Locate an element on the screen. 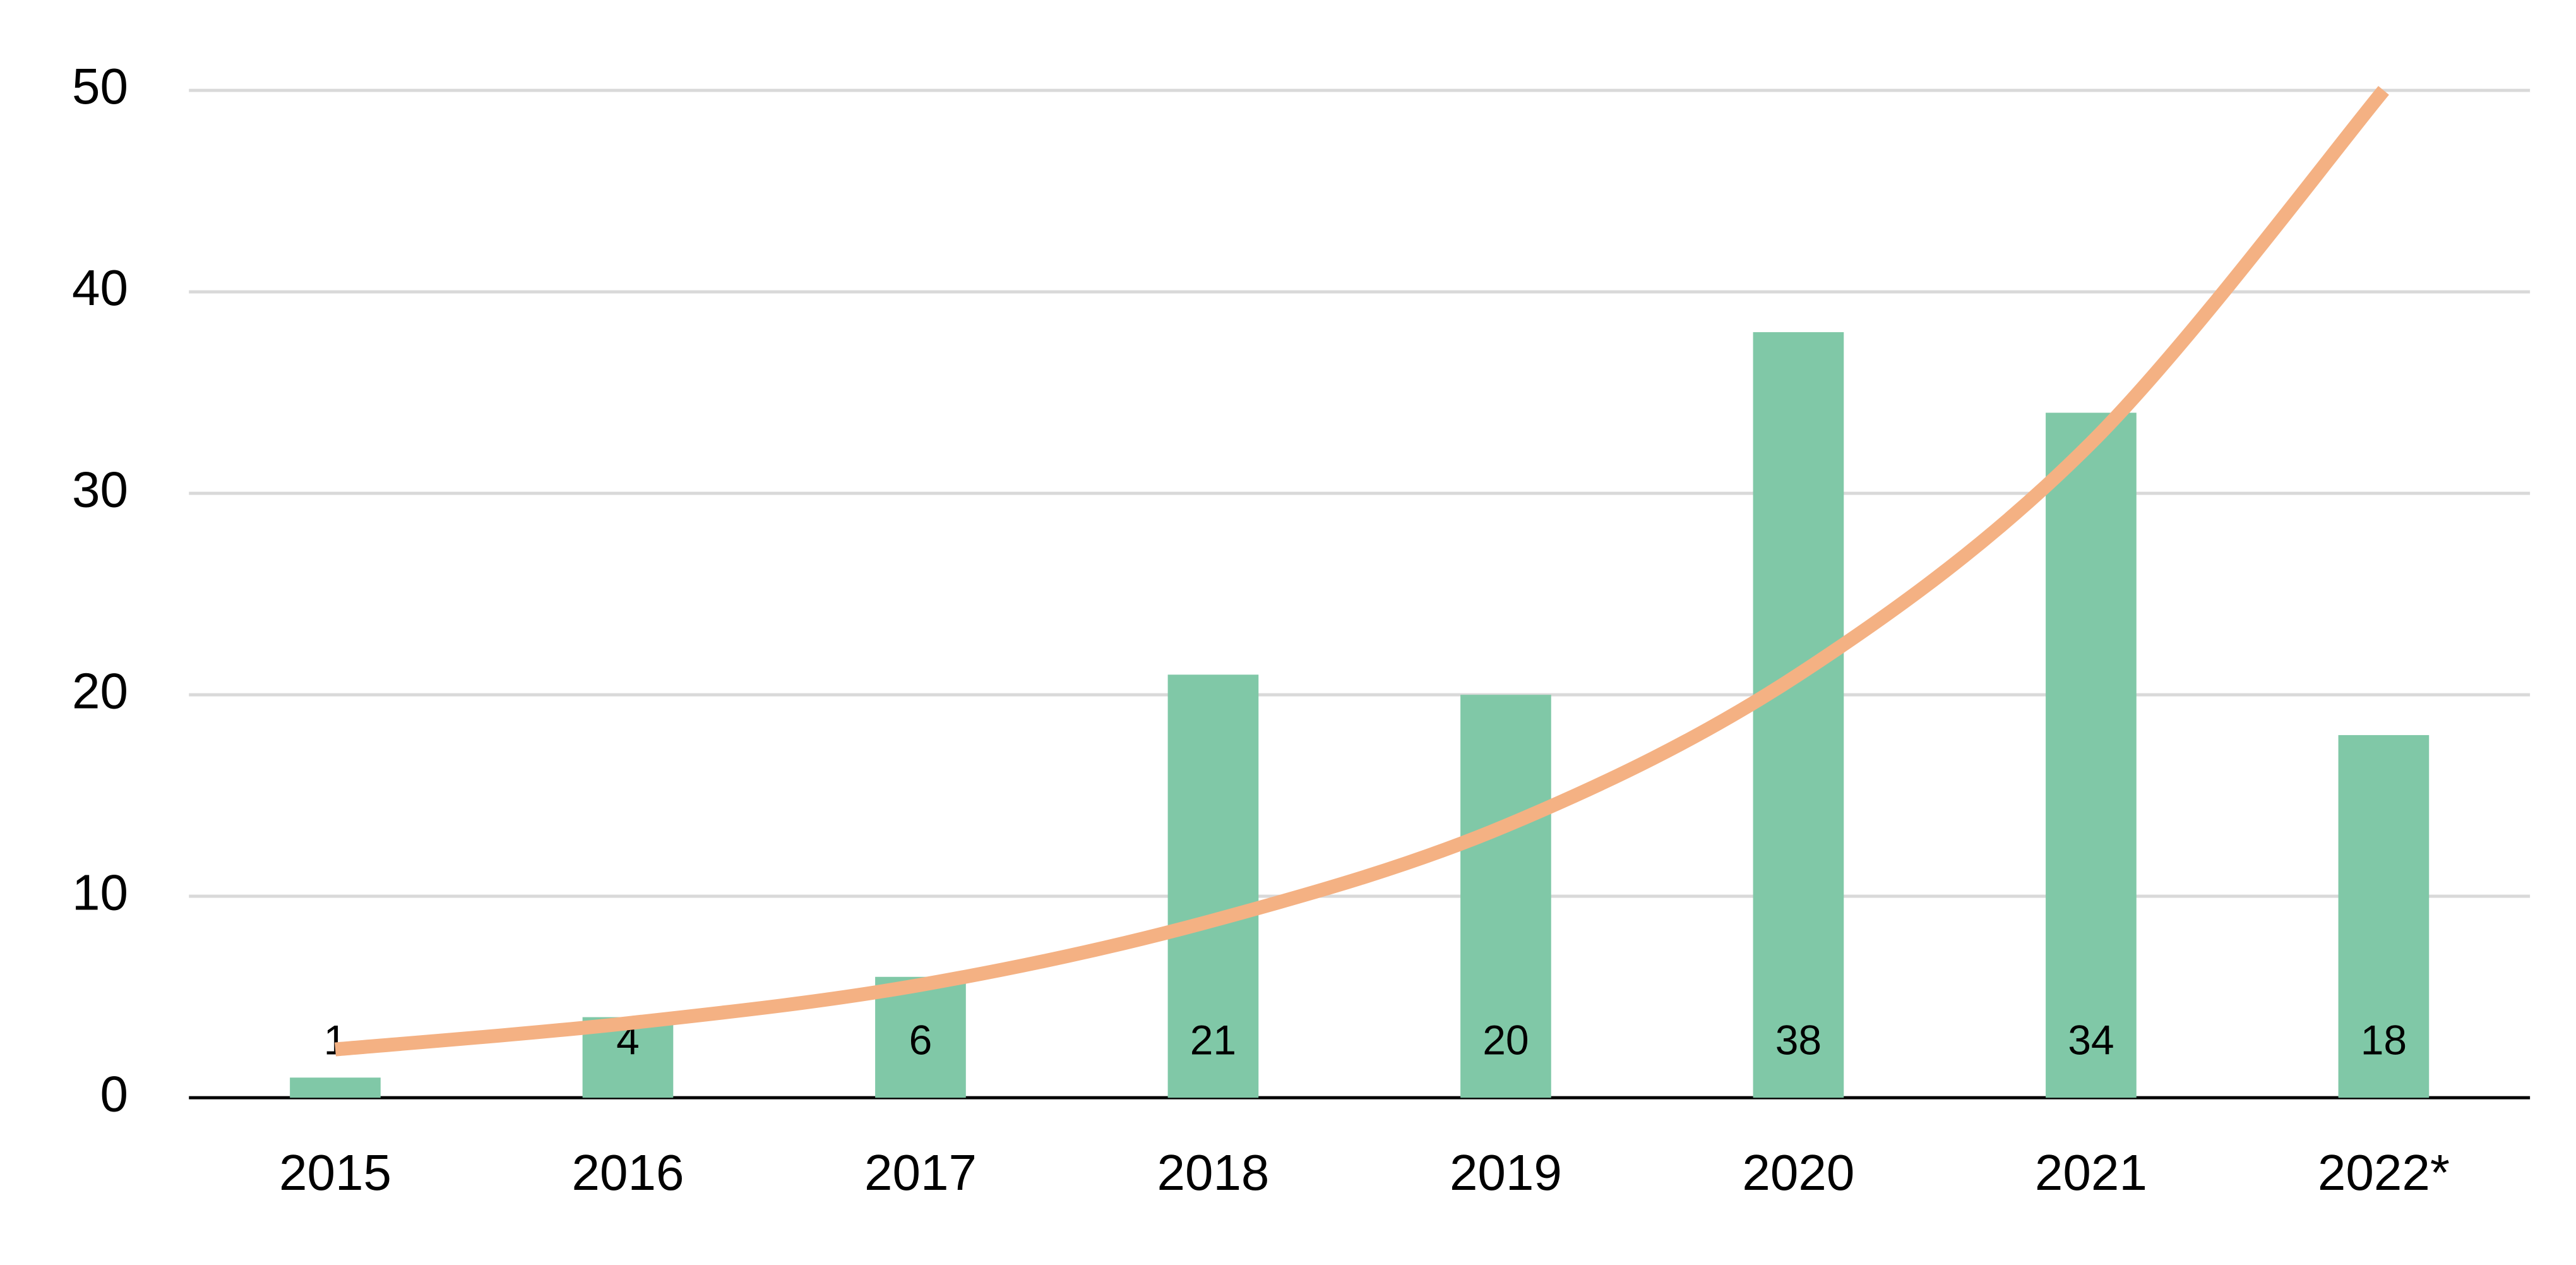 The image size is (2576, 1265). data-label: 6 is located at coordinates (921, 1040).